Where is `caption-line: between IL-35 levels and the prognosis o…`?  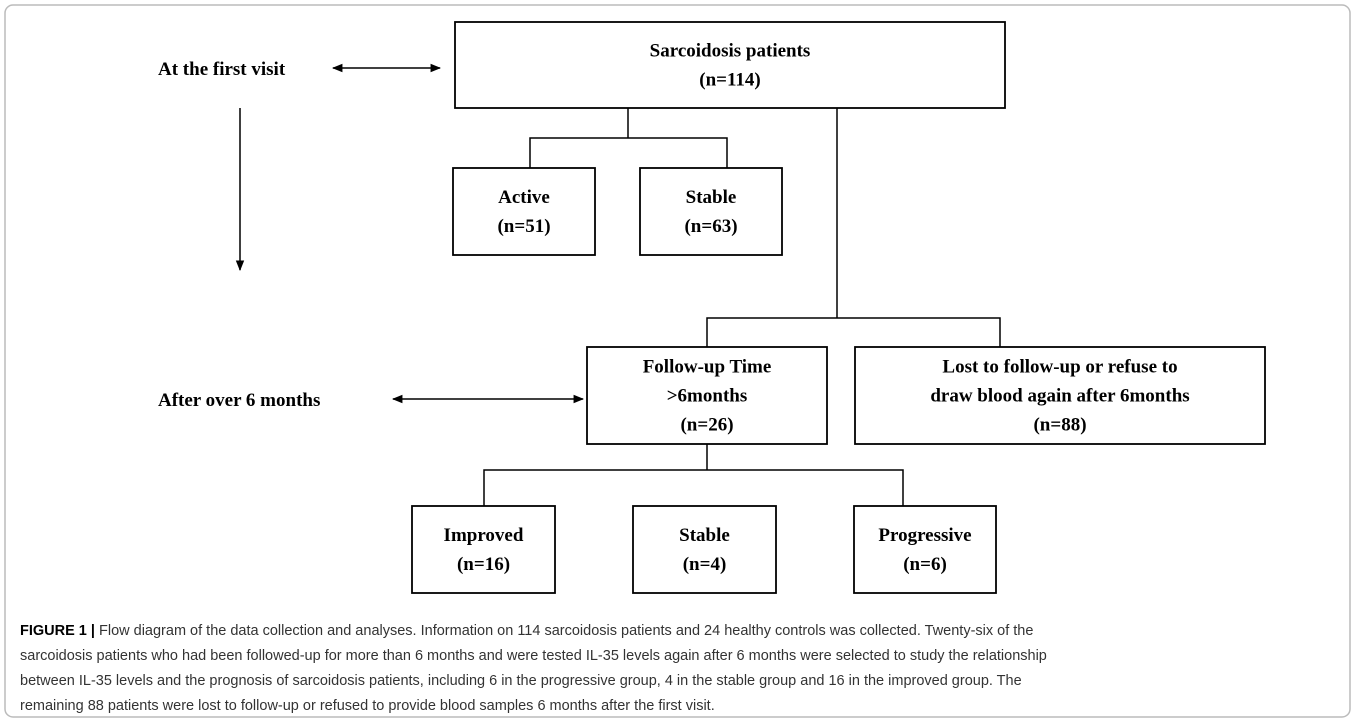 caption-line: between IL-35 levels and the prognosis o… is located at coordinates (521, 681).